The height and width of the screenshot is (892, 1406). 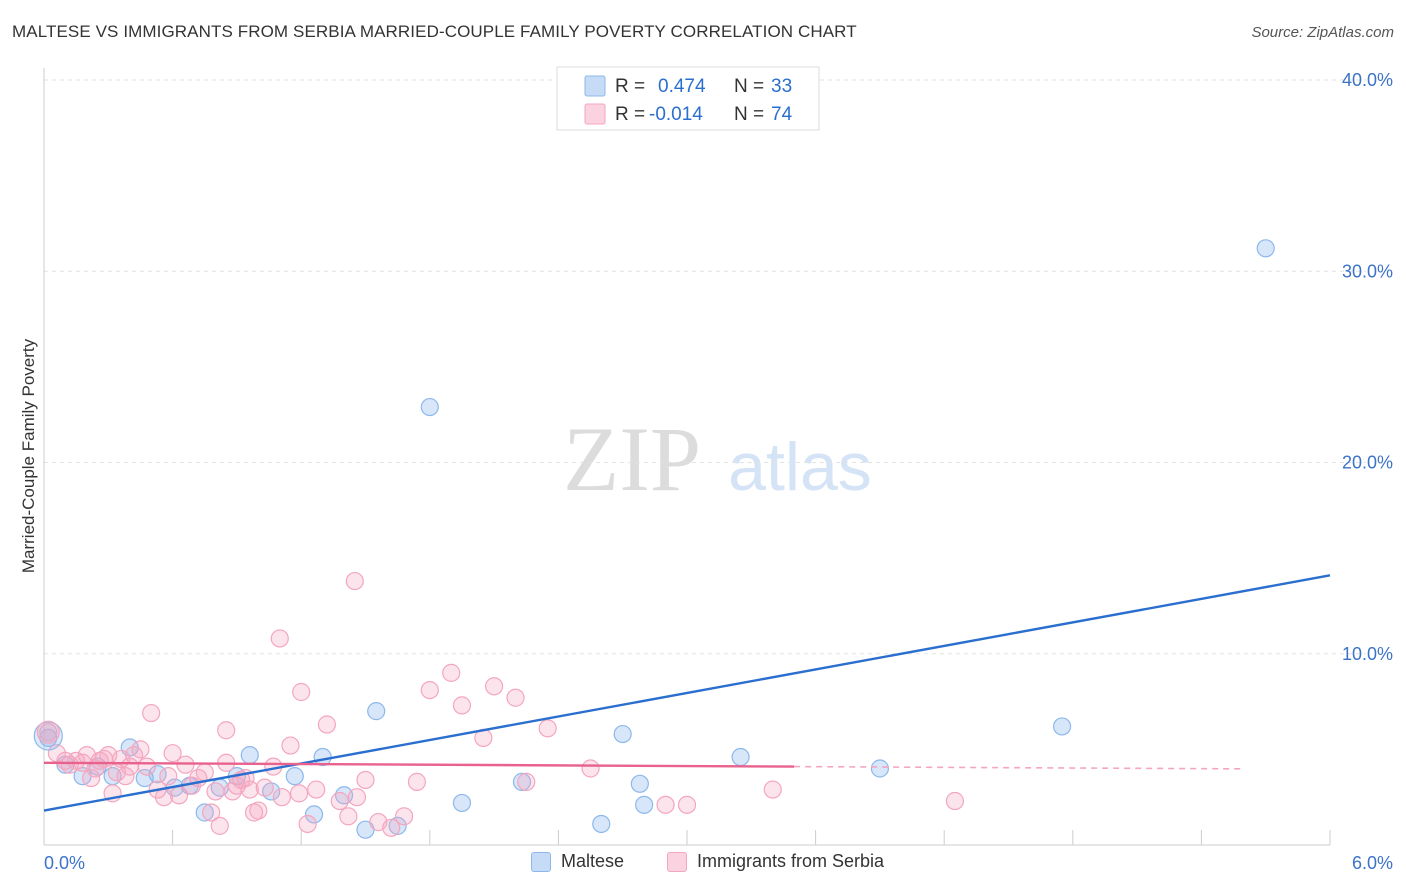 I want to click on legend-series: Maltese Immigrants from Serbia, so click(x=703, y=866).